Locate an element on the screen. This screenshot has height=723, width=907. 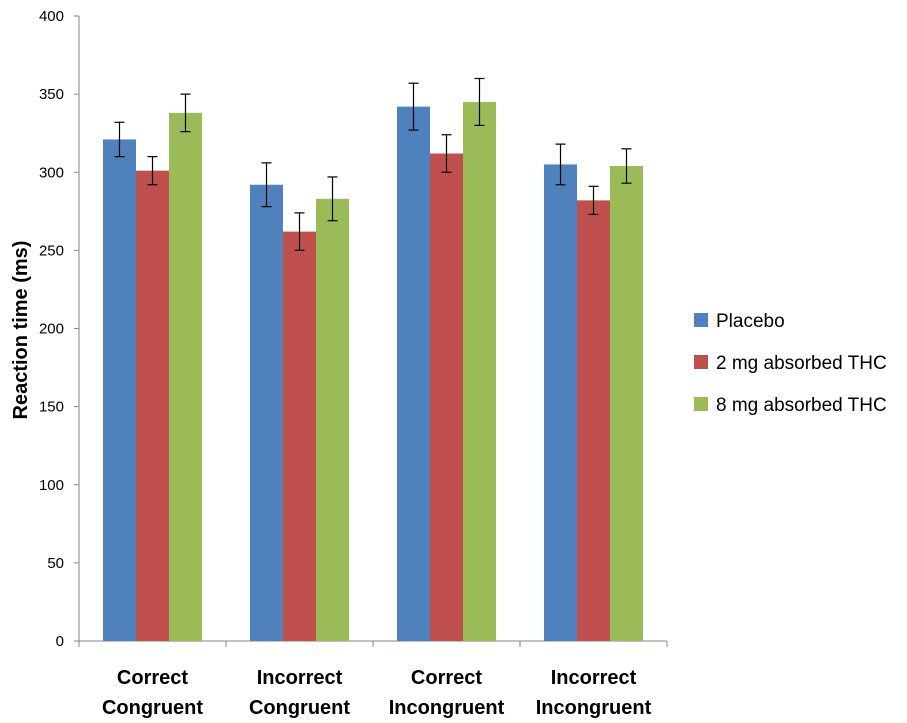
x-tick-label: Incorrect Incongruent is located at coordinates (594, 693).